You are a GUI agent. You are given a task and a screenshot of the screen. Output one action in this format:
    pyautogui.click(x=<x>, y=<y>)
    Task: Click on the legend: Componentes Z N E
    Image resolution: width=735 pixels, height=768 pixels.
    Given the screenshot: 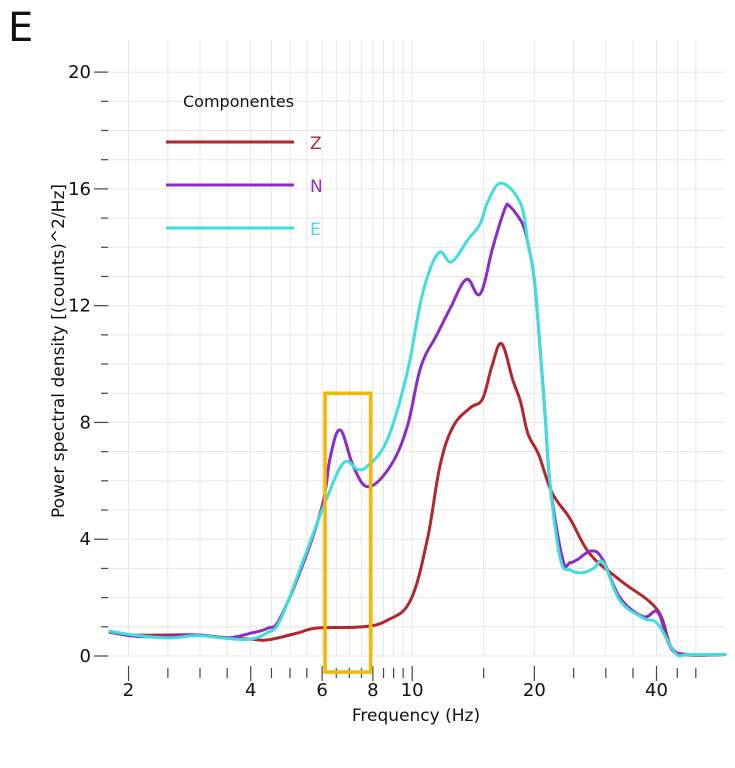 What is the action you would take?
    pyautogui.click(x=244, y=166)
    